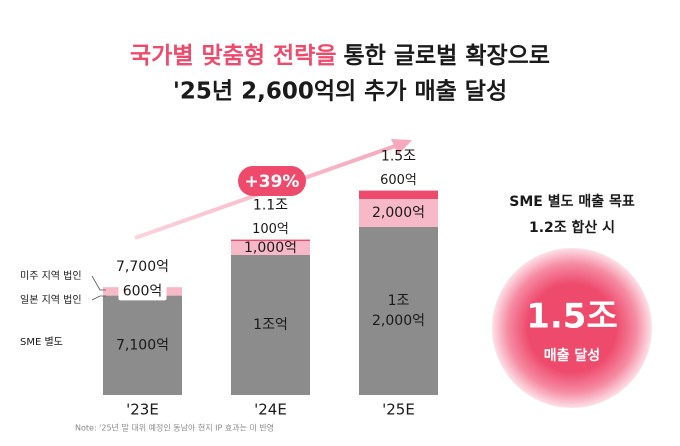 Image resolution: width=680 pixels, height=446 pixels. Describe the element at coordinates (270, 206) in the screenshot. I see `total-label: 1.1조` at that location.